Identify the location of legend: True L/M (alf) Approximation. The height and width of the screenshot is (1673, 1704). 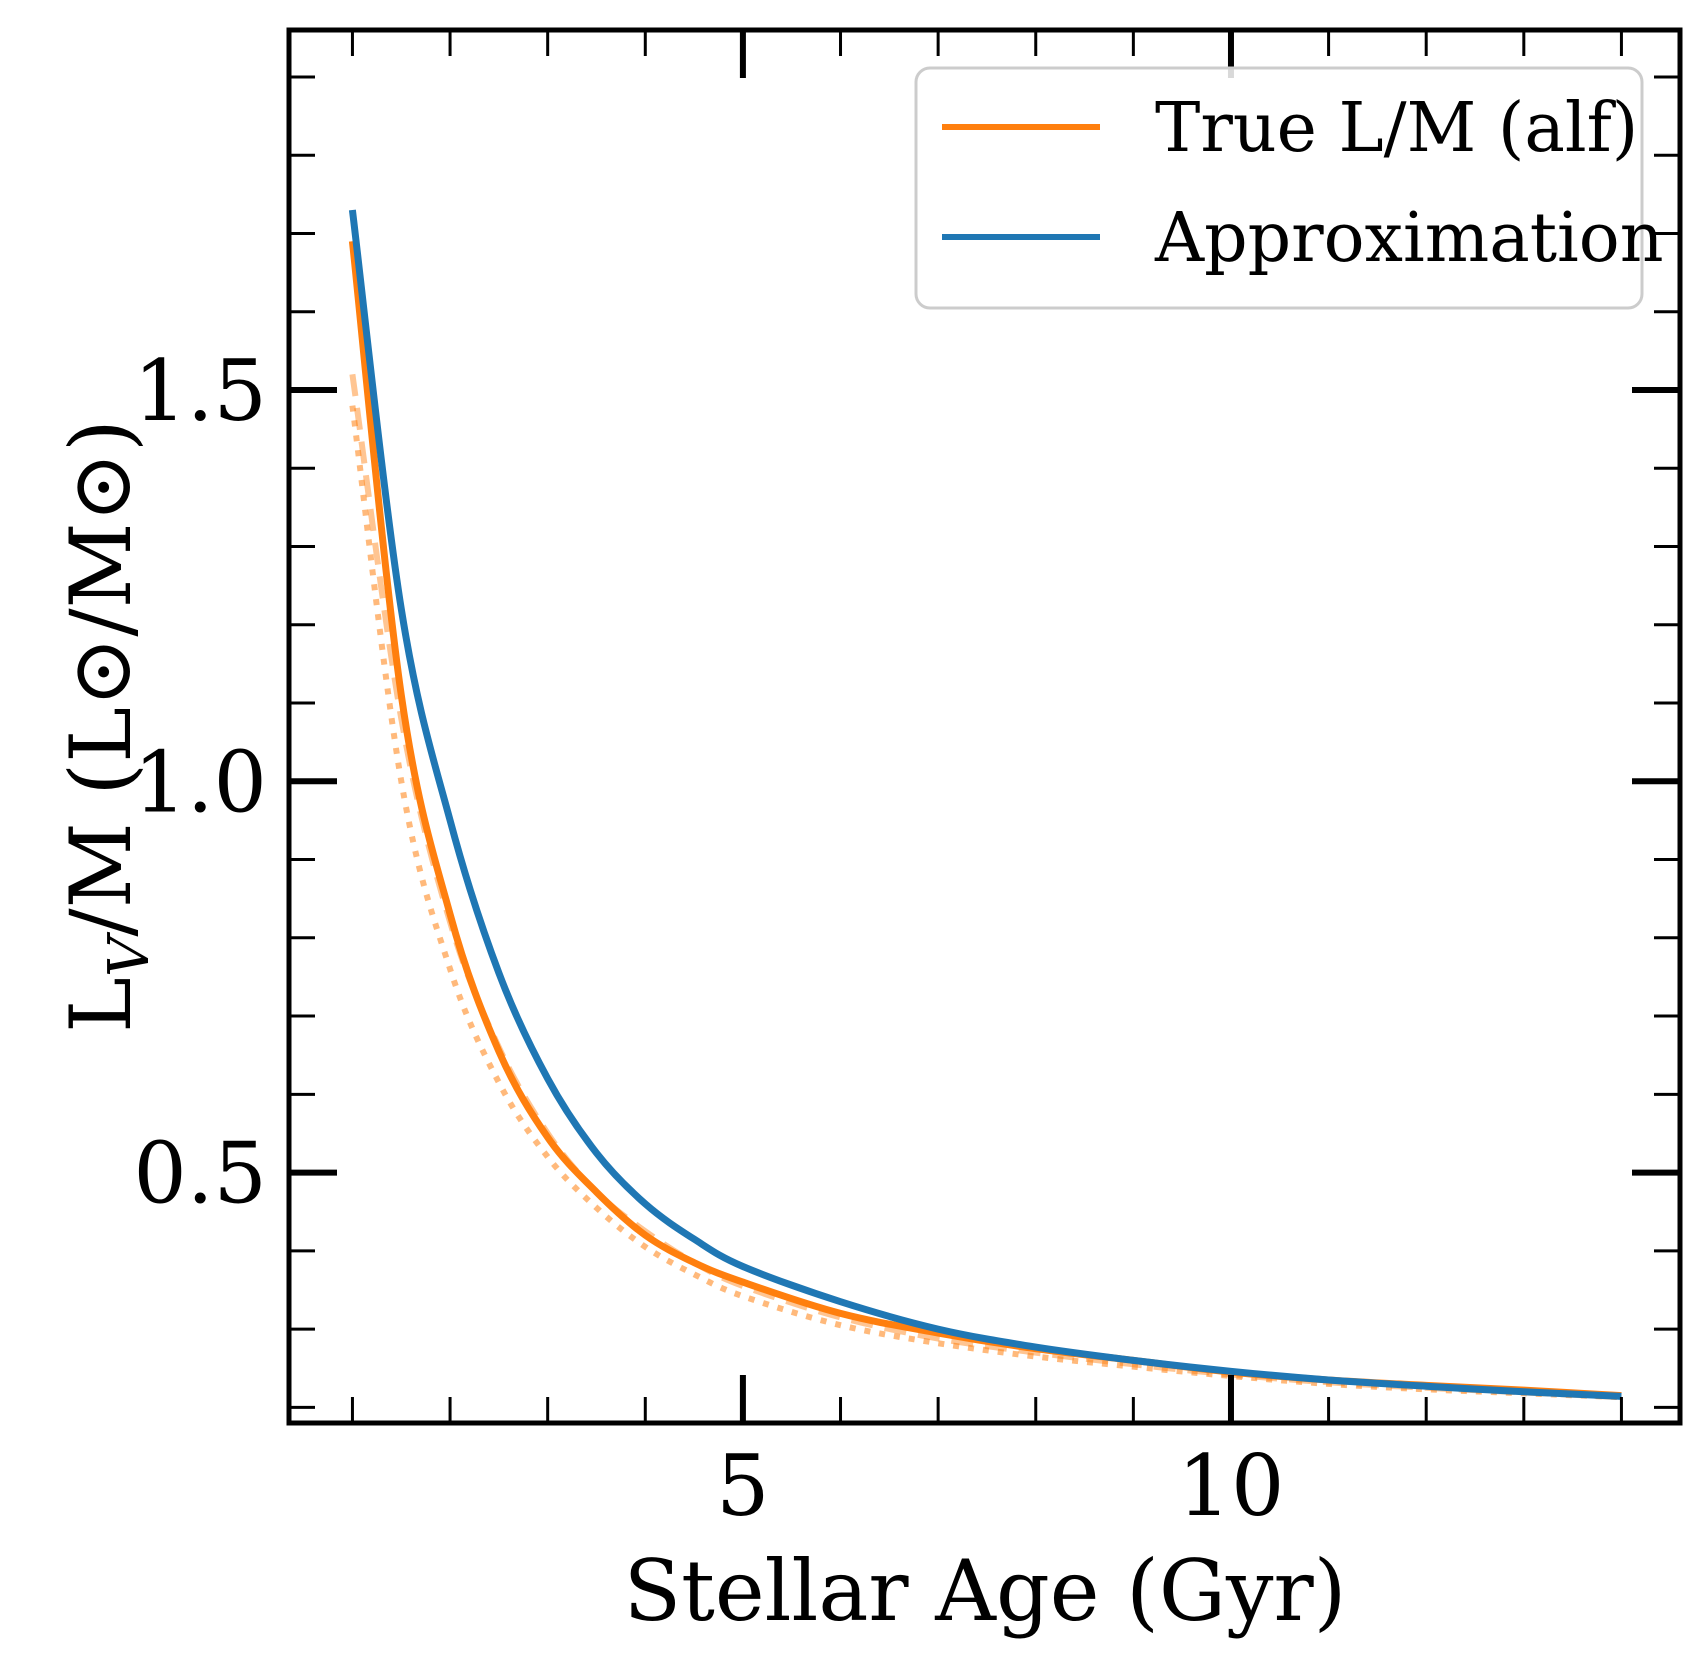
(1289, 188).